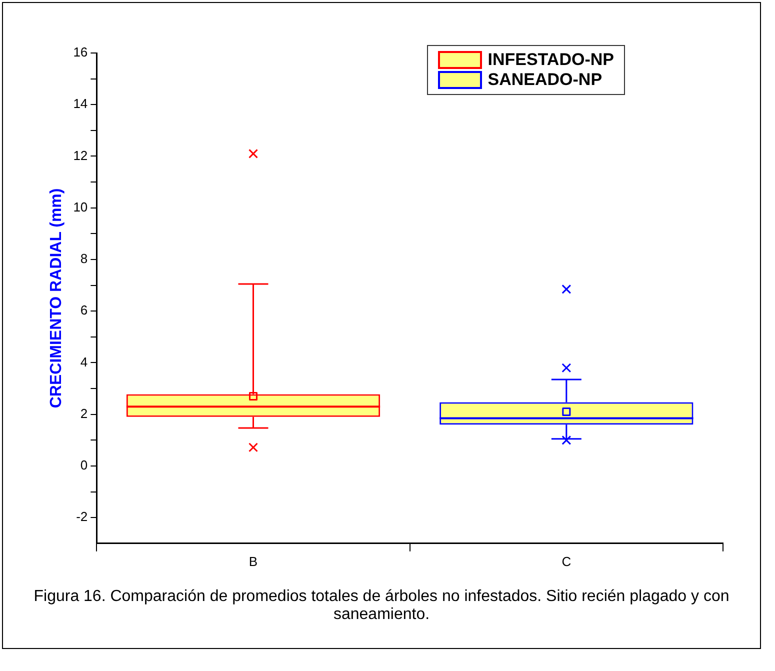 The height and width of the screenshot is (671, 775). I want to click on legend-label: INFESTADO-NP, so click(551, 60).